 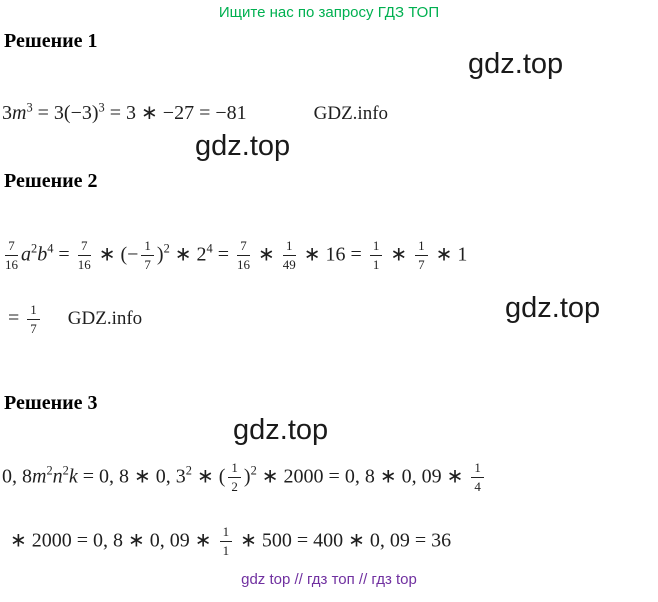 I want to click on solution-2-title: Решение 2, so click(x=51, y=181).